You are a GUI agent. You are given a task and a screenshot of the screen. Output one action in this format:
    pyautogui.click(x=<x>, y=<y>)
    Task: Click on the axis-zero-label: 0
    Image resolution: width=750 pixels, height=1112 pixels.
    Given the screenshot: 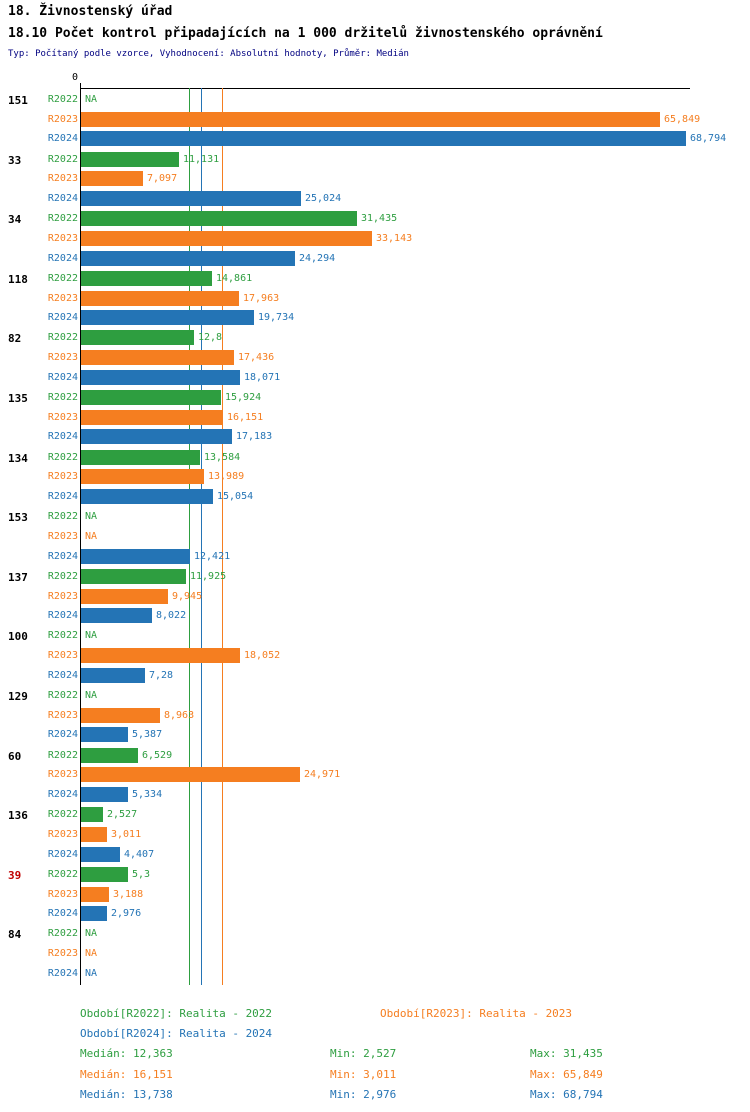 What is the action you would take?
    pyautogui.click(x=74, y=77)
    